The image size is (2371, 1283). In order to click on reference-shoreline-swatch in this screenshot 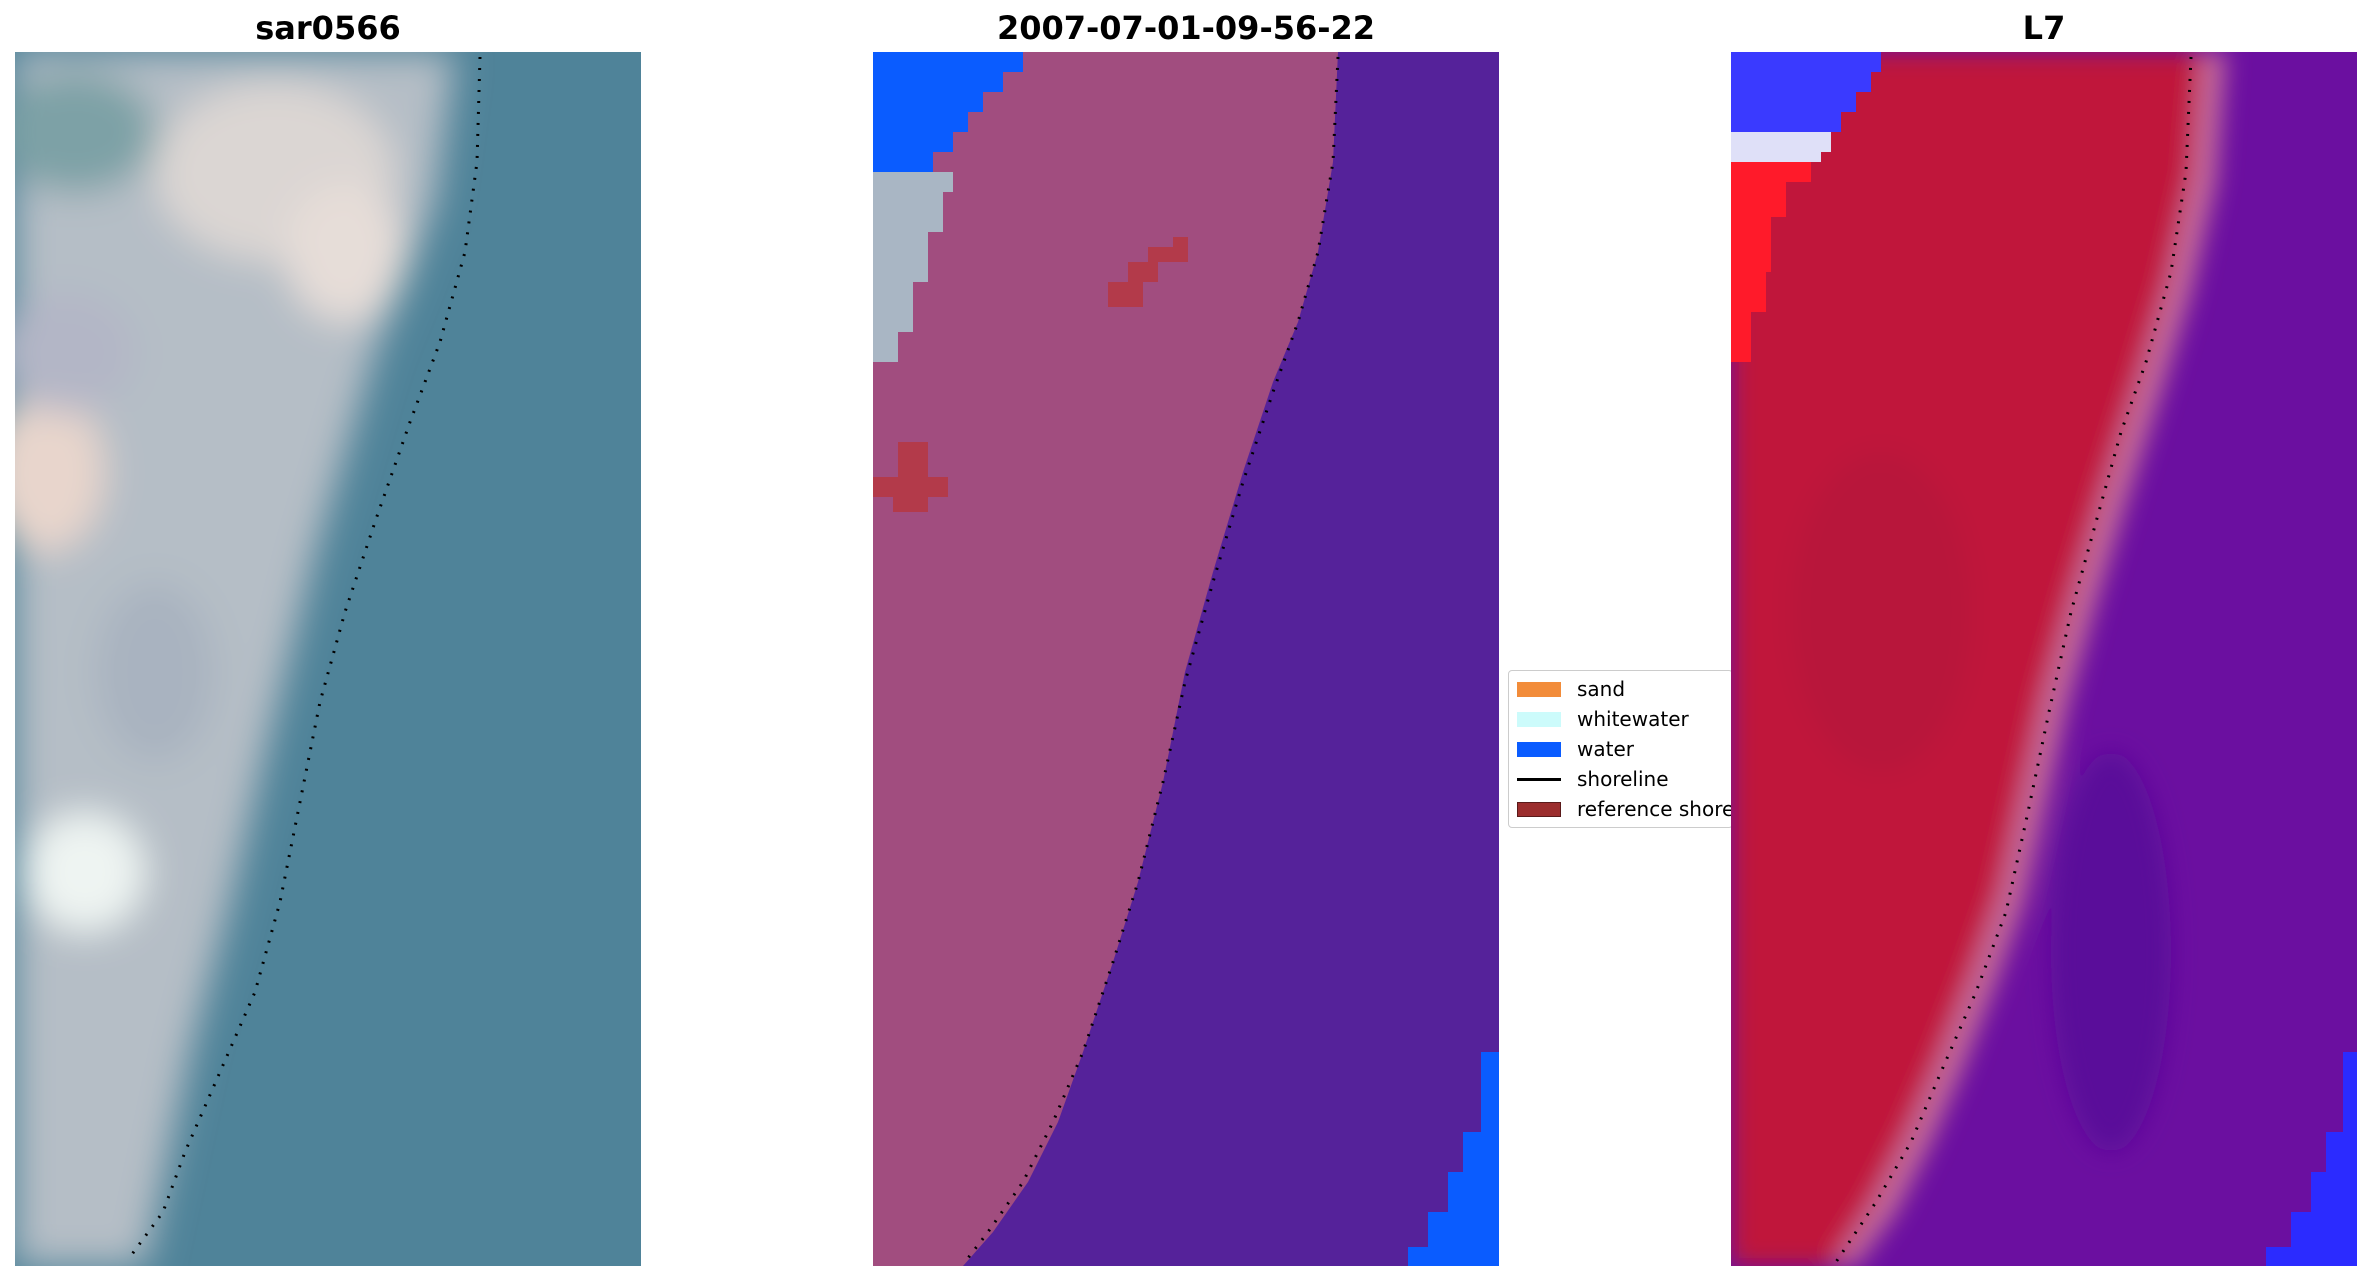, I will do `click(1539, 809)`.